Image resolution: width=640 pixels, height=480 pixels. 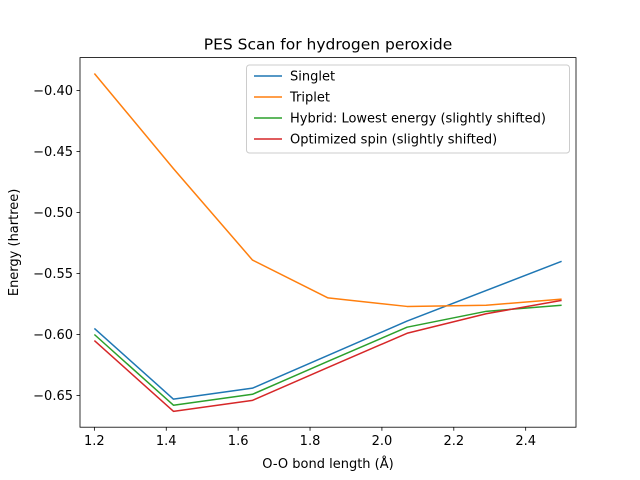 What do you see at coordinates (328, 45) in the screenshot?
I see `chart-title: PES Scan for hydrogen peroxide` at bounding box center [328, 45].